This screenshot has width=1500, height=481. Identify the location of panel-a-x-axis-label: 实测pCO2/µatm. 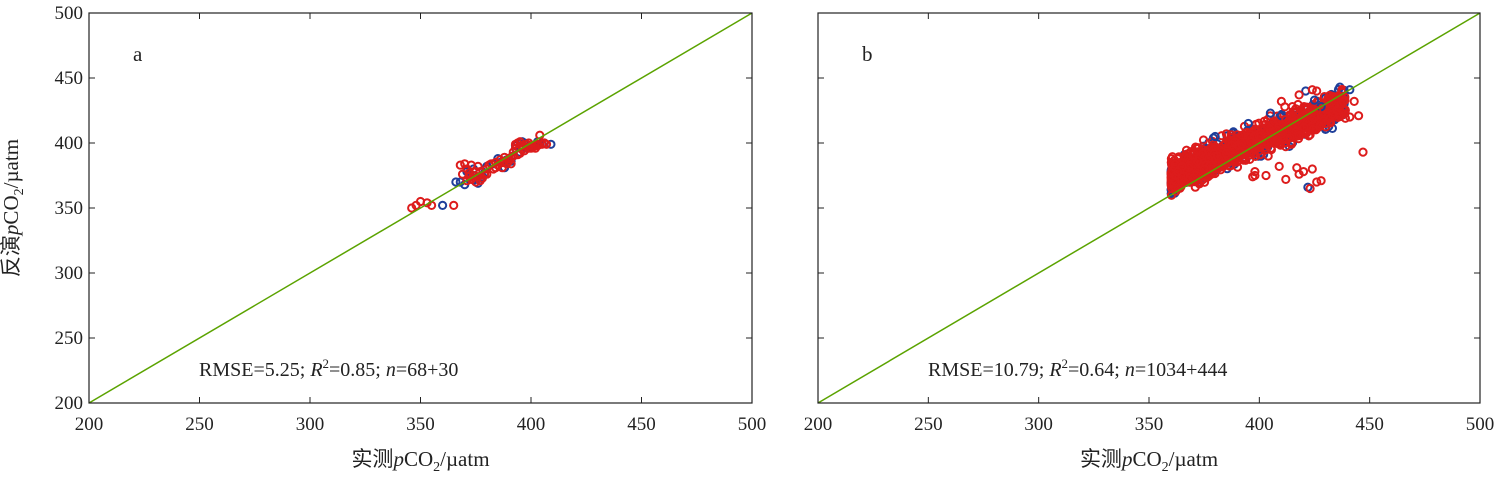
(420, 461).